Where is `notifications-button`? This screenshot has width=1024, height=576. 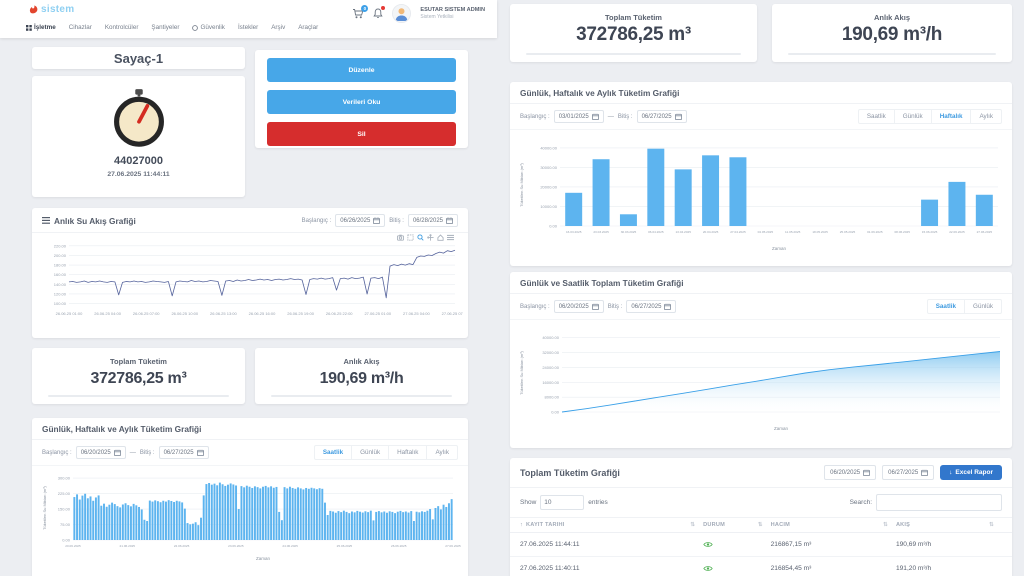 notifications-button is located at coordinates (379, 12).